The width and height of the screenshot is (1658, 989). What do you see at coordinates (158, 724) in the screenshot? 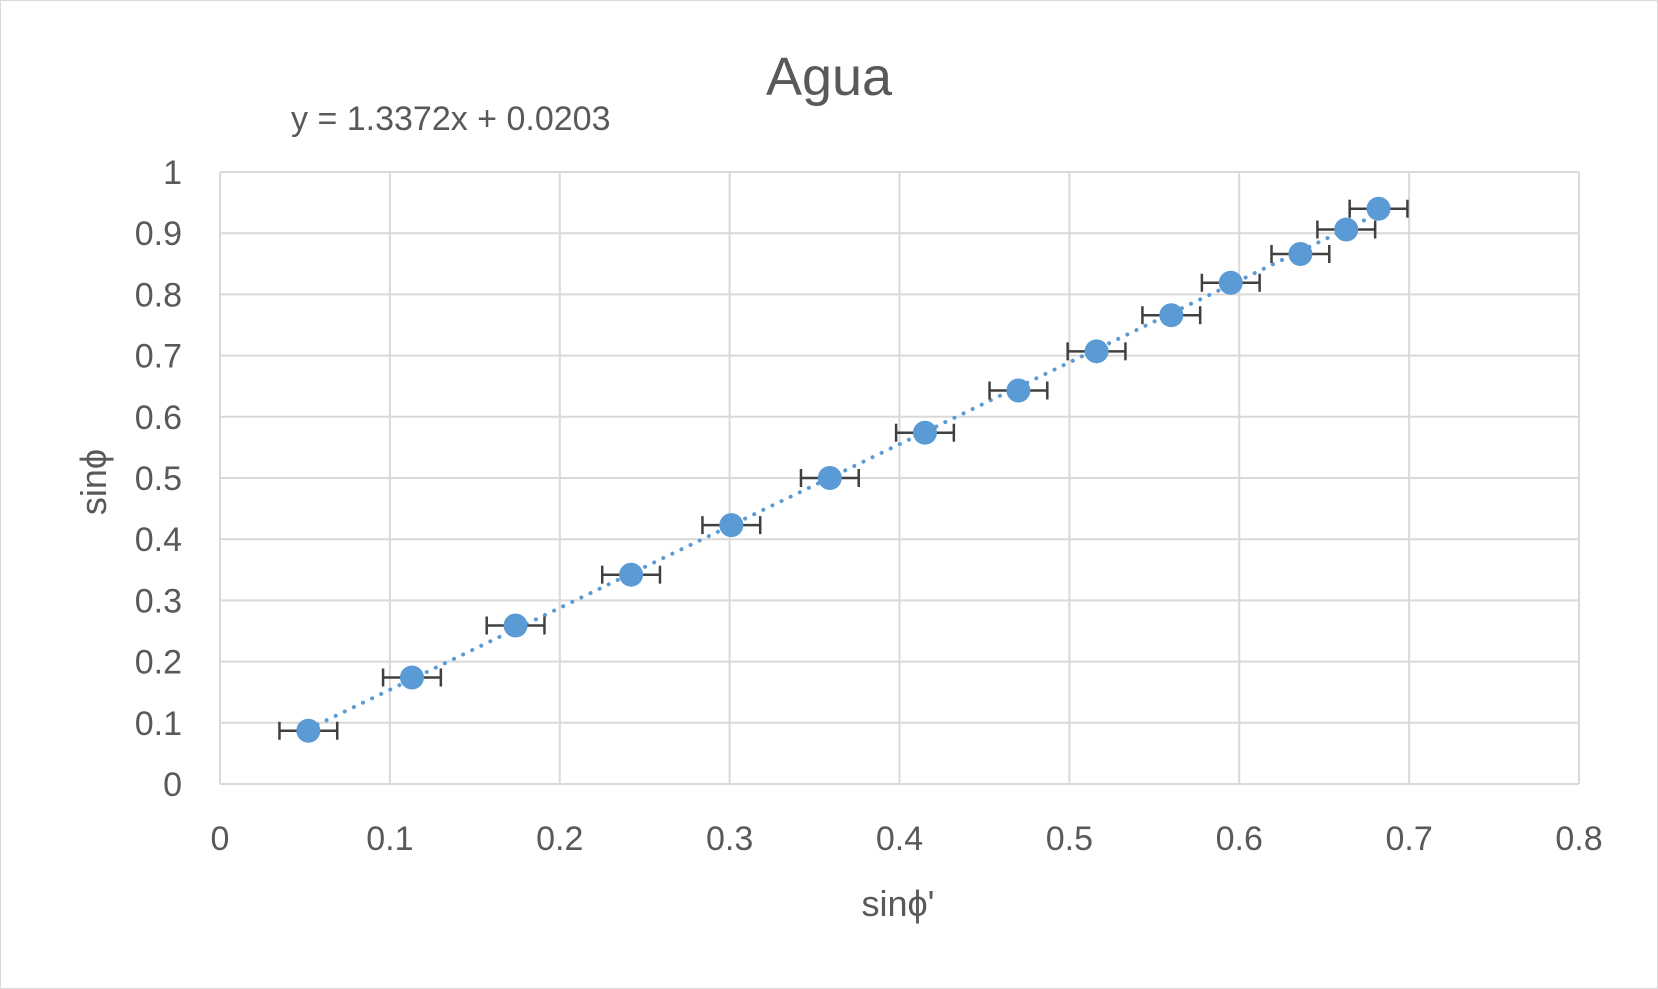
I see `y-tick-label: 0.1` at bounding box center [158, 724].